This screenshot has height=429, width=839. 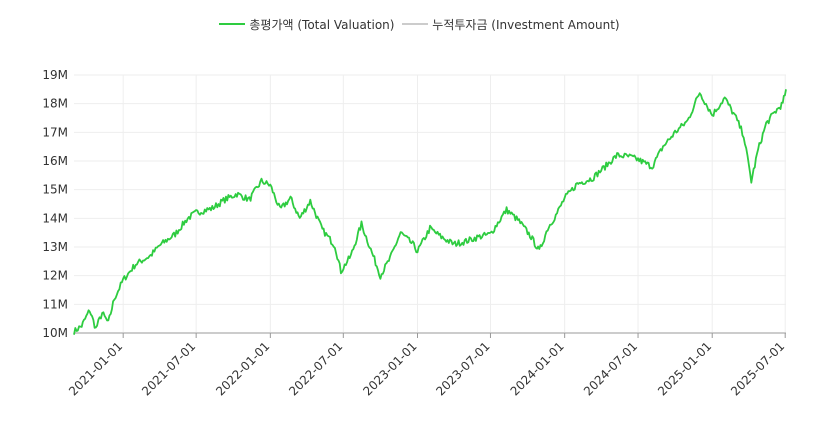 What do you see at coordinates (462, 368) in the screenshot?
I see `x-tick-label: 2023-07-01` at bounding box center [462, 368].